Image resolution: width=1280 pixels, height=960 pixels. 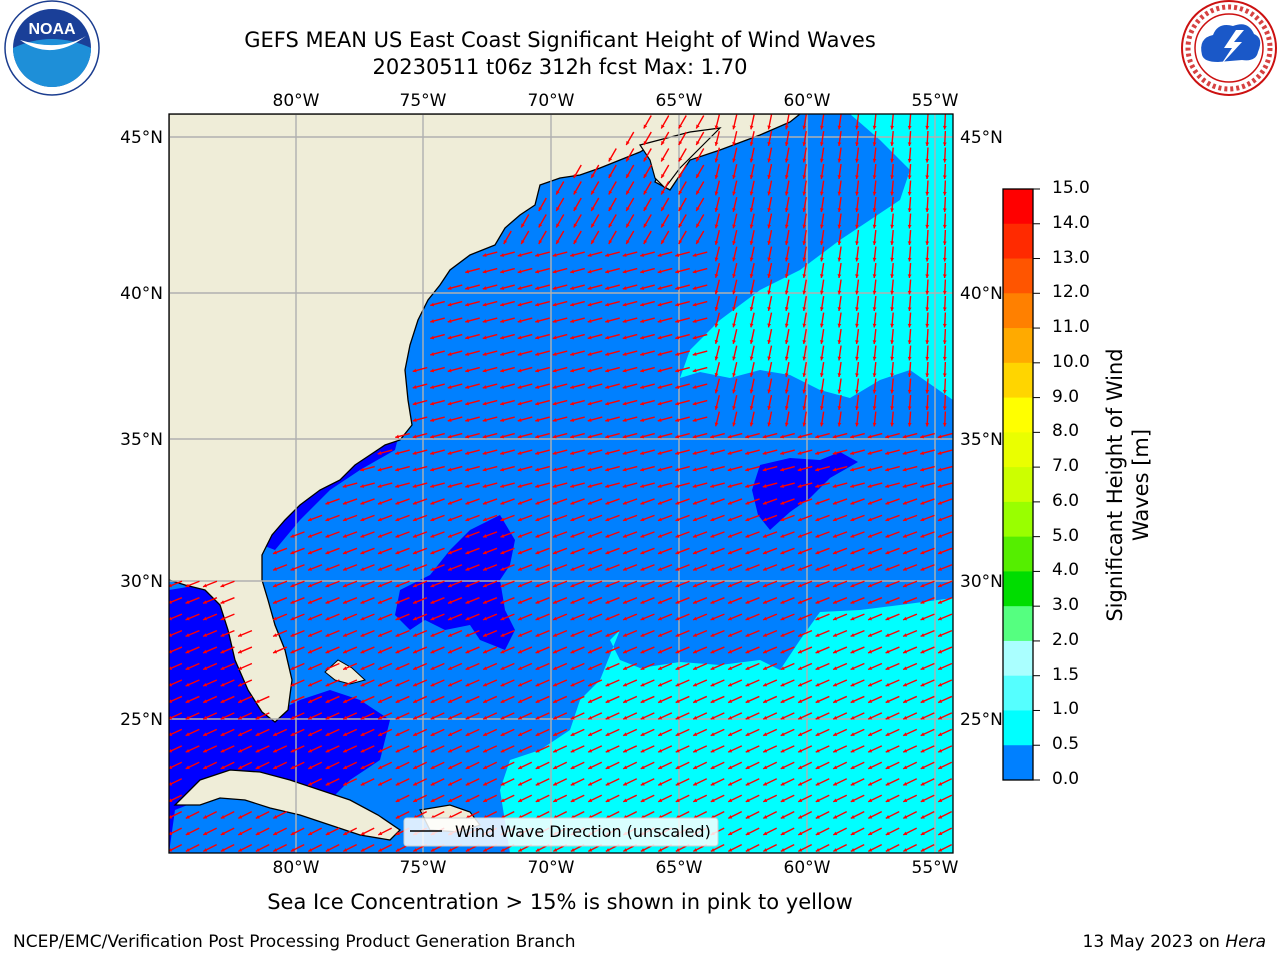 I want to click on lon-label-bottom: 55°W, so click(x=935, y=868).